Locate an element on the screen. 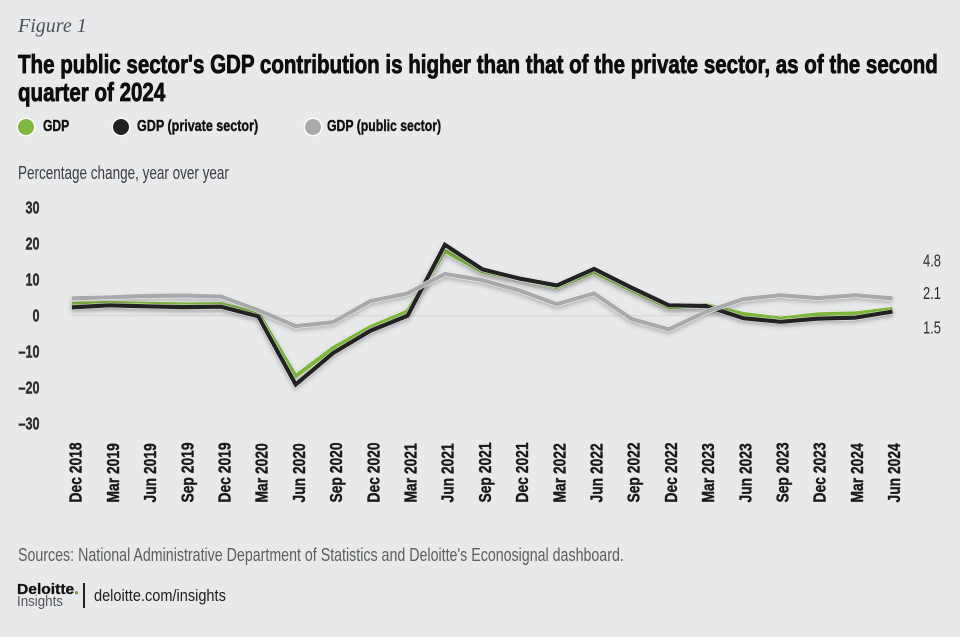 The height and width of the screenshot is (637, 960). svg-text: –10 is located at coordinates (28, 353).